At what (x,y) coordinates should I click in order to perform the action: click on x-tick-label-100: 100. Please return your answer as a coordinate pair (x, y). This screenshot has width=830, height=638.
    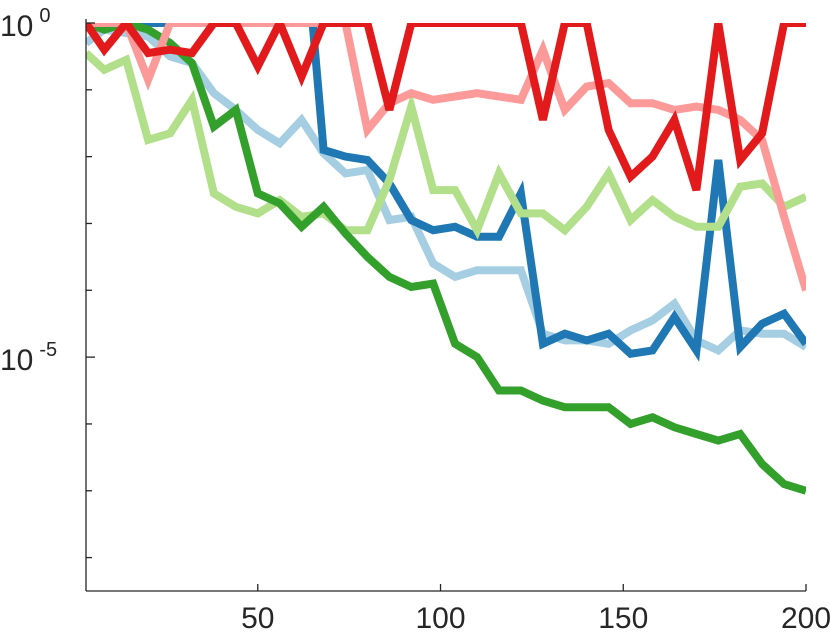
    Looking at the image, I should click on (440, 618).